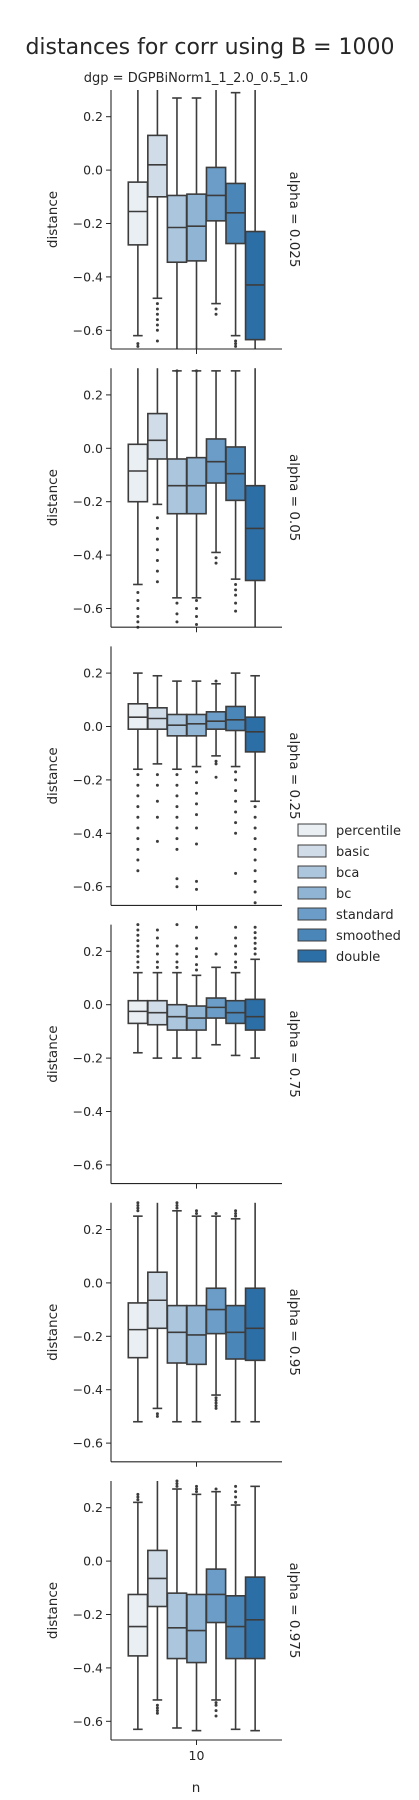 Image resolution: width=419 pixels, height=1800 pixels. I want to click on box-smoothed, so click(235, 718).